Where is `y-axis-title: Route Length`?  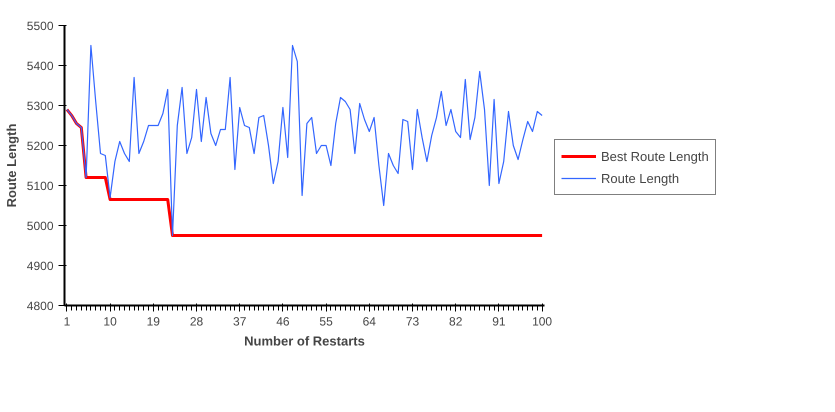
y-axis-title: Route Length is located at coordinates (11, 166).